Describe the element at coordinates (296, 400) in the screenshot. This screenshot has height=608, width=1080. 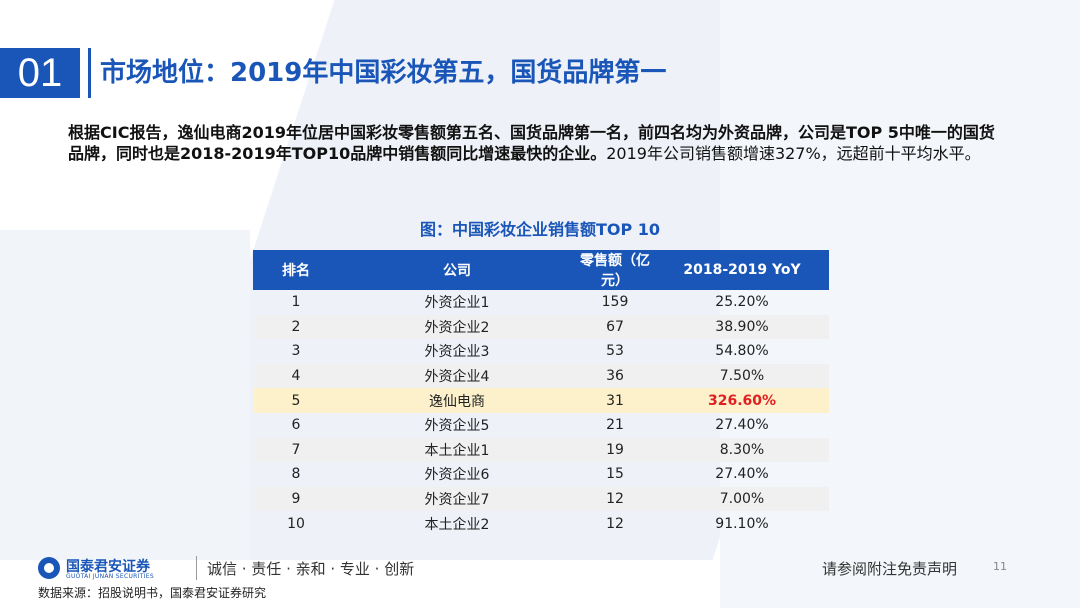
I see `cell-rank: 5` at that location.